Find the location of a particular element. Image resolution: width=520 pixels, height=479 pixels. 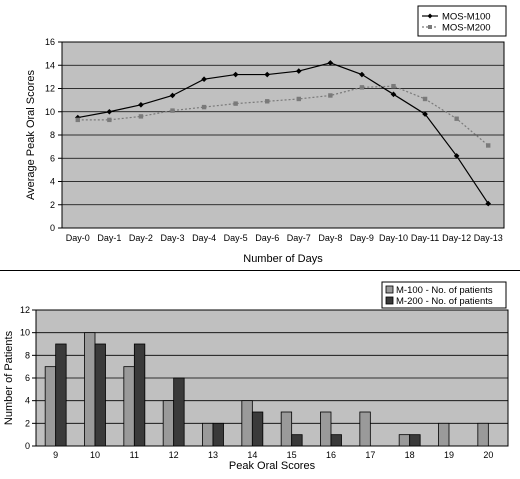

legend-label: M-200 - No. of patients is located at coordinates (444, 301).